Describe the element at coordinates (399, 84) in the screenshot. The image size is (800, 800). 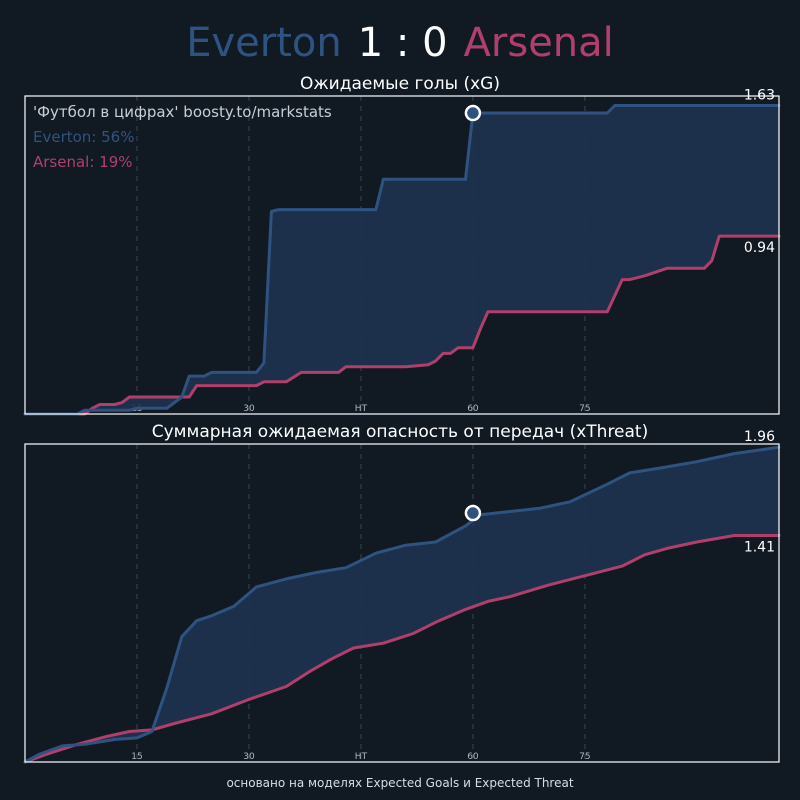
I see `xg-chart-title: Ожидаемые голы (xG)` at that location.